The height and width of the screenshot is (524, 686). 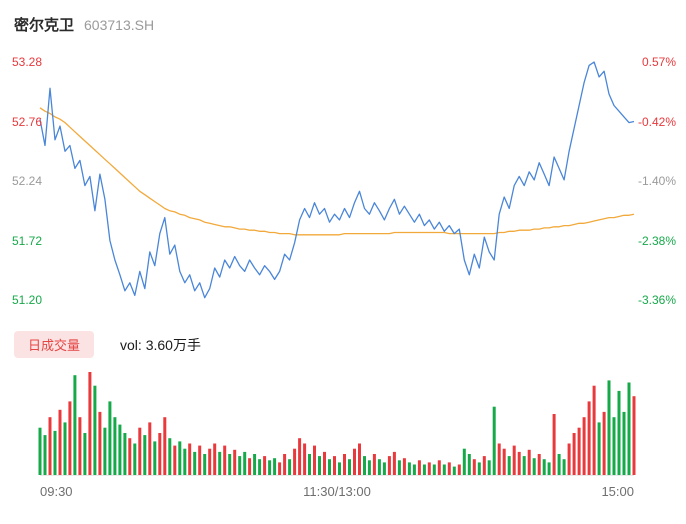 What do you see at coordinates (107, 344) in the screenshot?
I see `volume-header: 日成交量 vol: 3.60万手` at bounding box center [107, 344].